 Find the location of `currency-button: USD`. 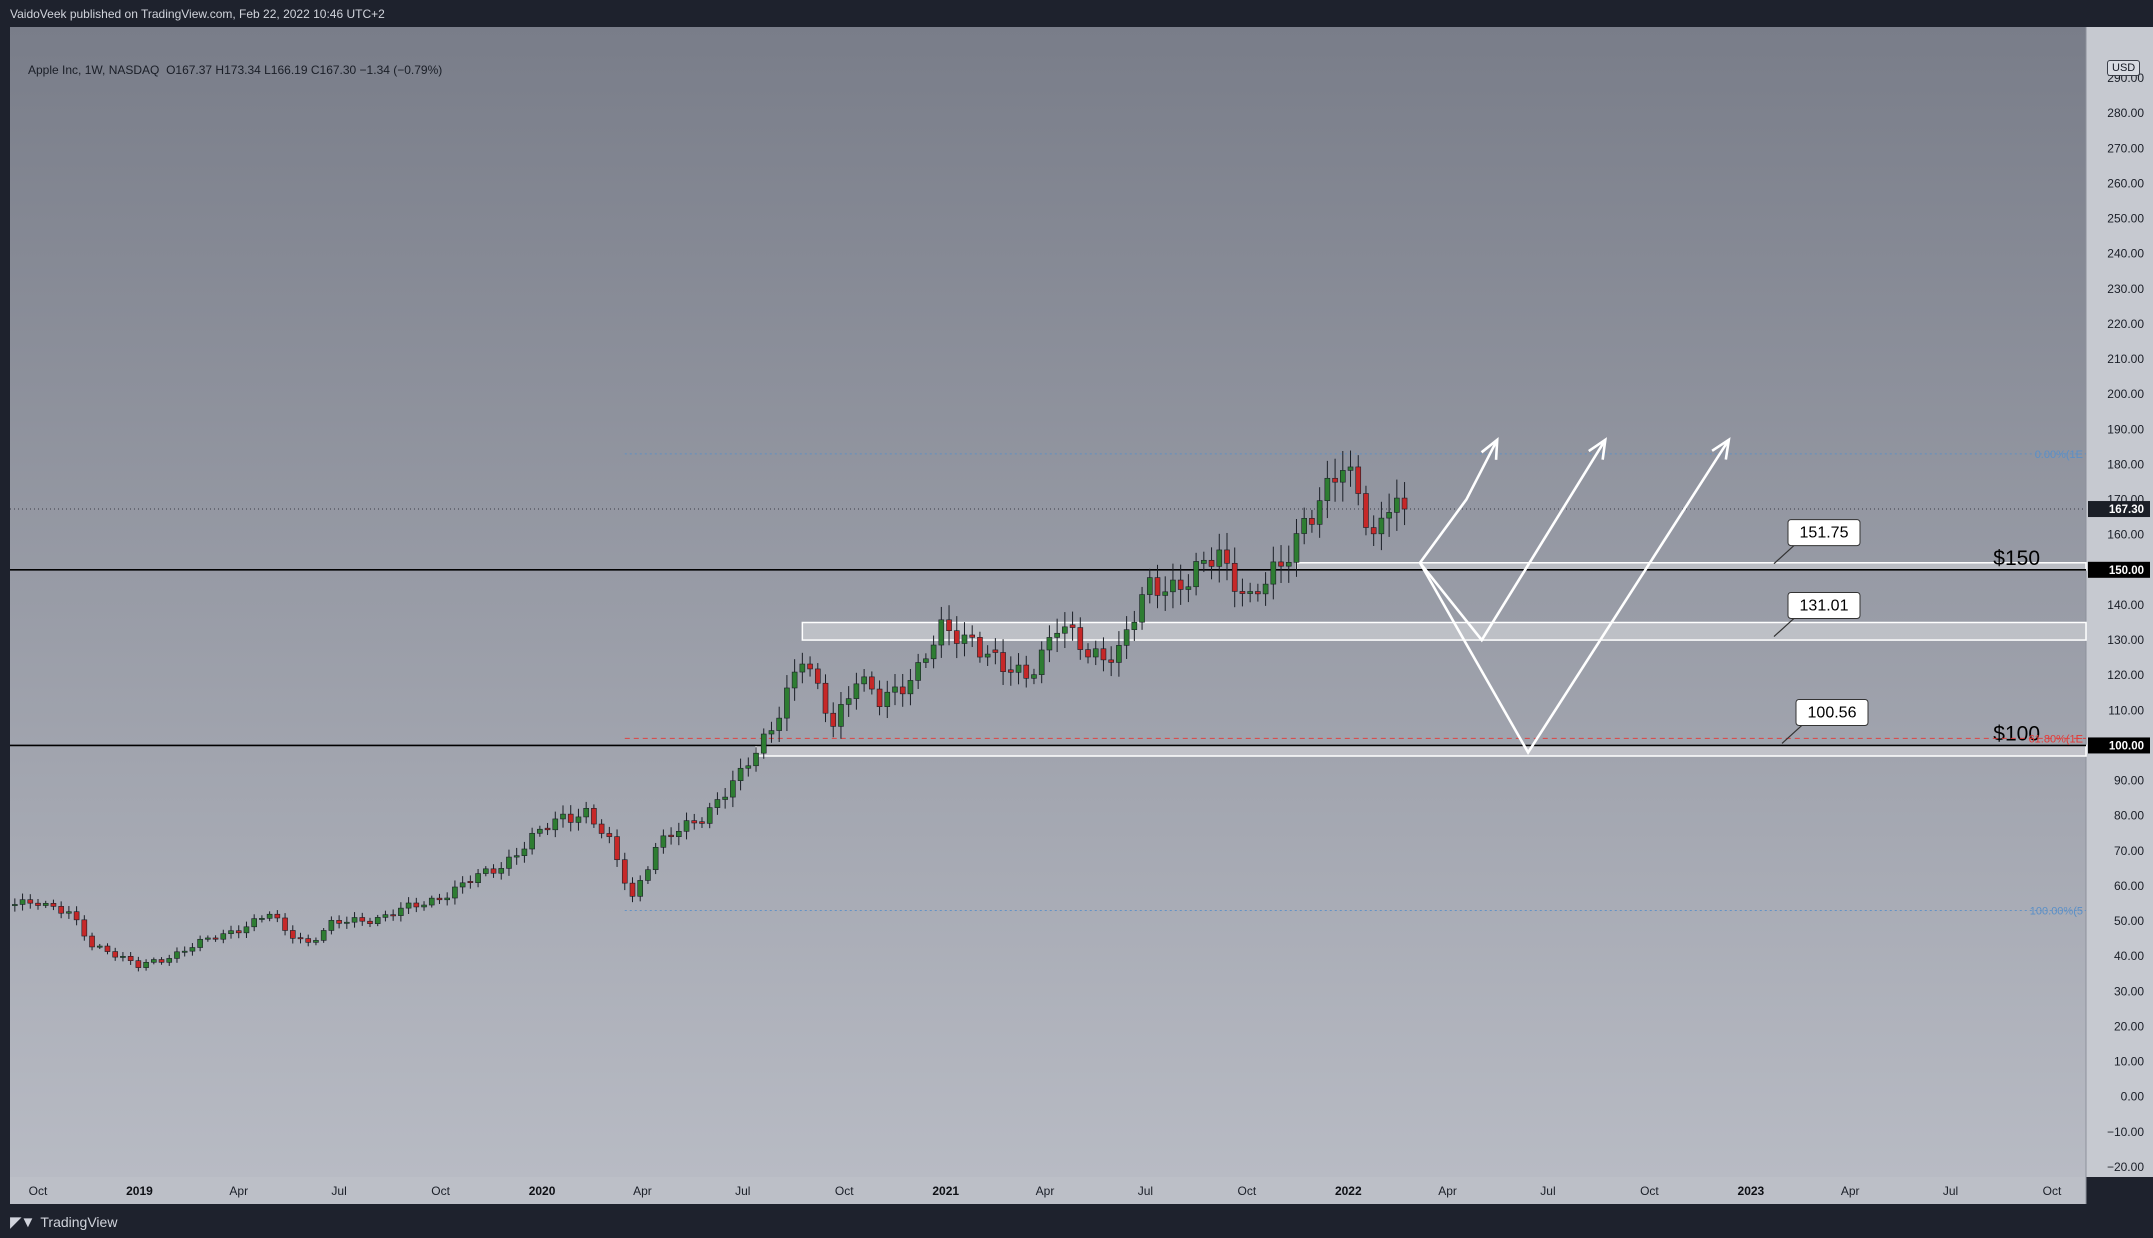

currency-button: USD is located at coordinates (2124, 68).